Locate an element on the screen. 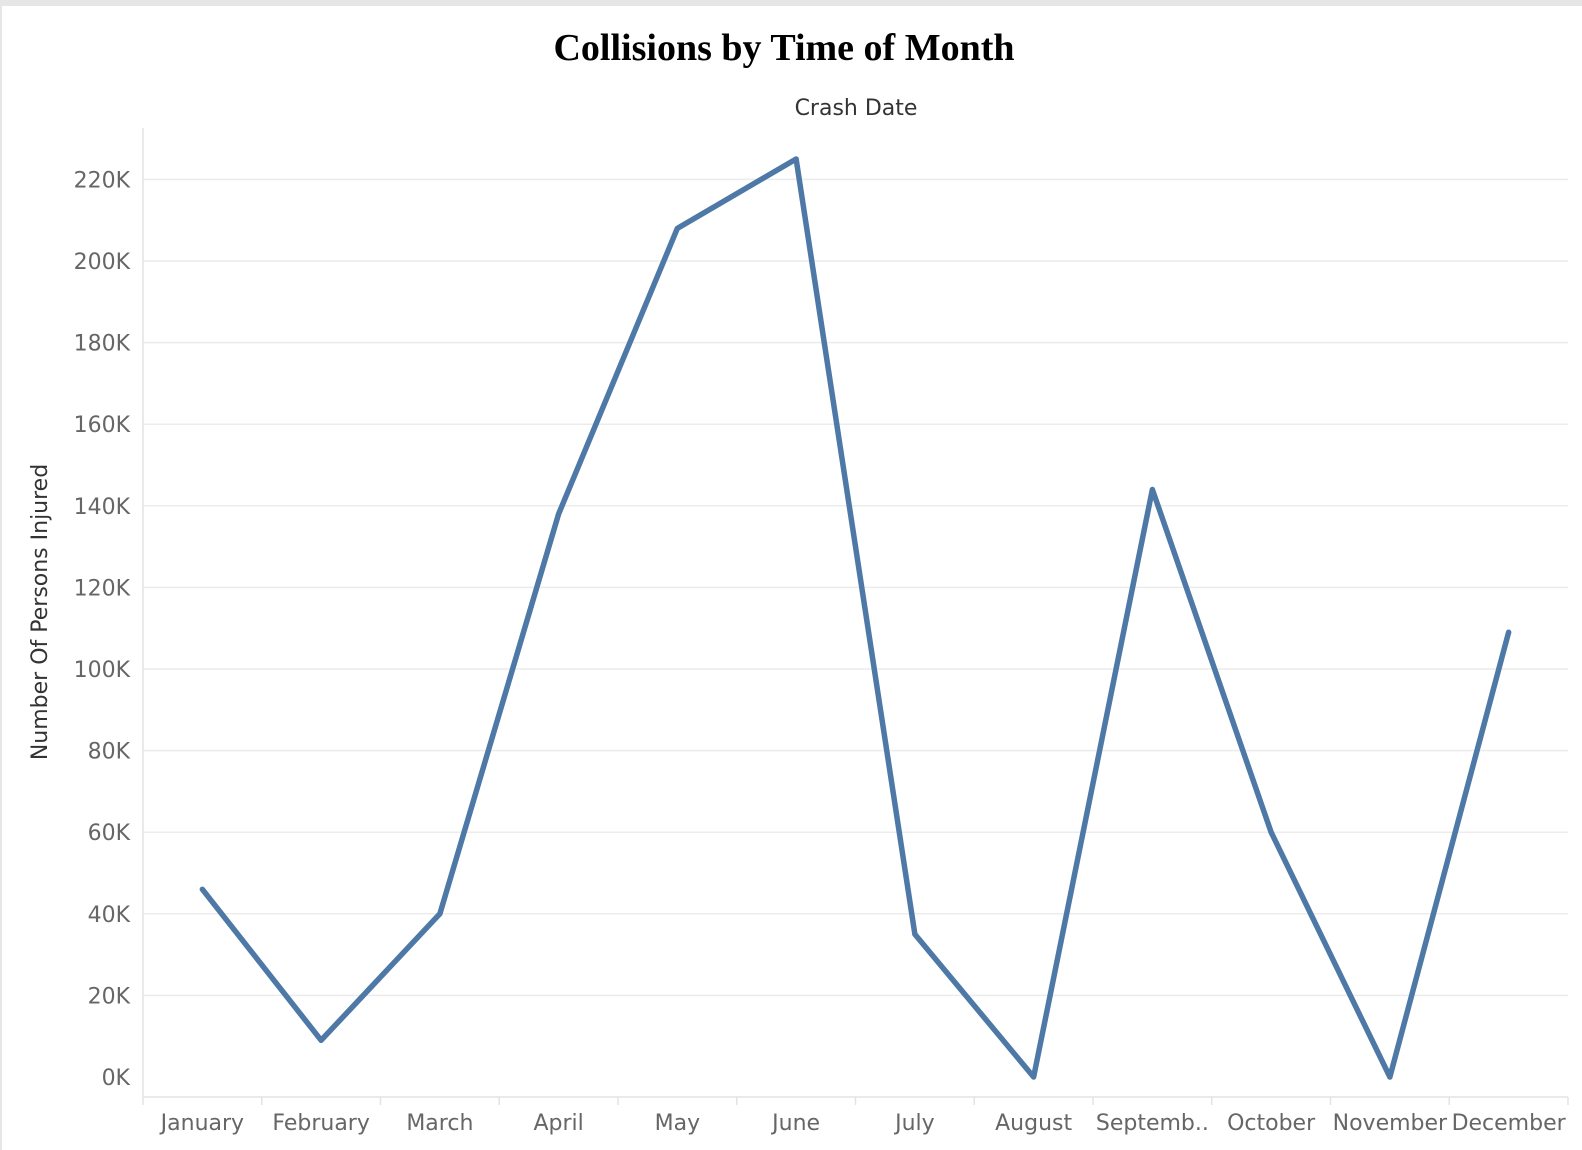 This screenshot has width=1582, height=1150. y-tick-label: 80K is located at coordinates (109, 752).